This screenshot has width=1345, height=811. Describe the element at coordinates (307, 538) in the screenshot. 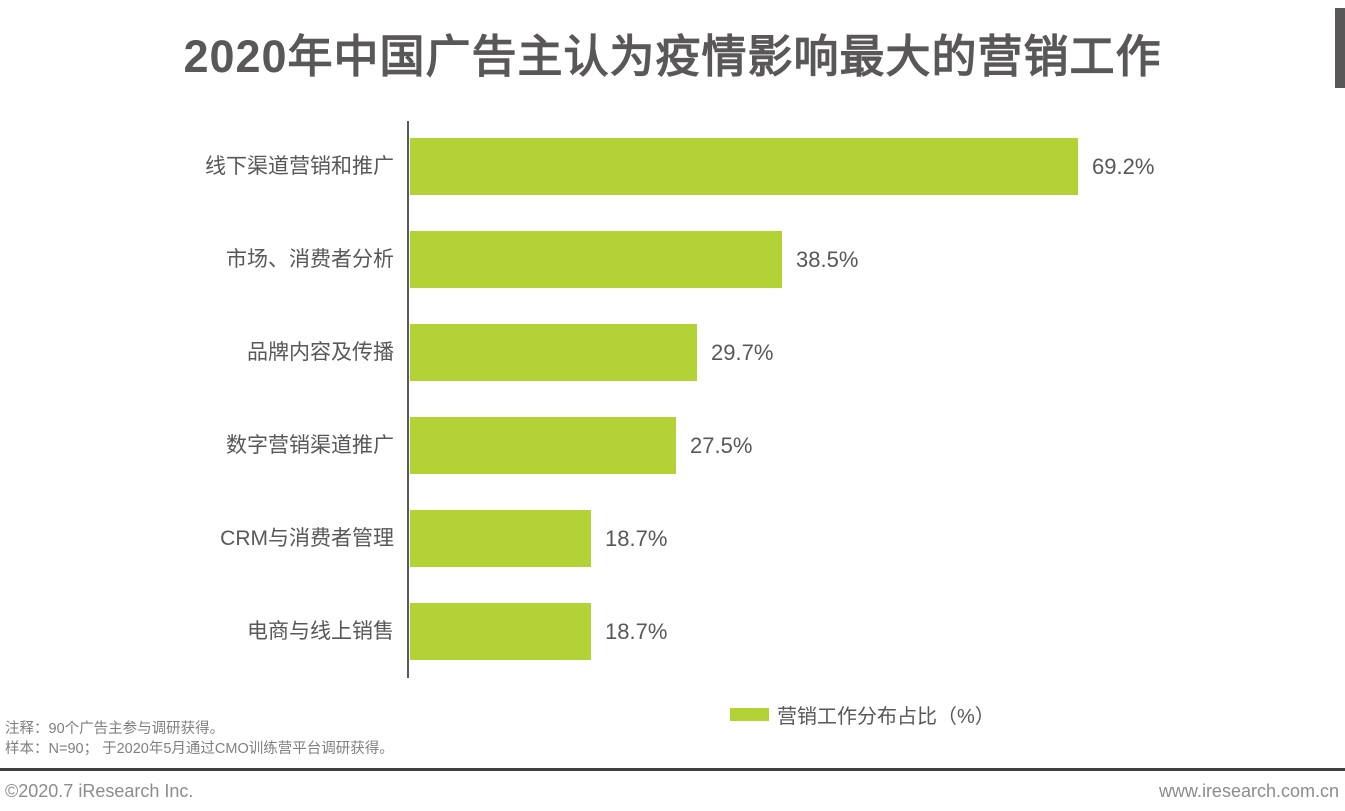

I see `category-label: CRM与消费者管理` at that location.